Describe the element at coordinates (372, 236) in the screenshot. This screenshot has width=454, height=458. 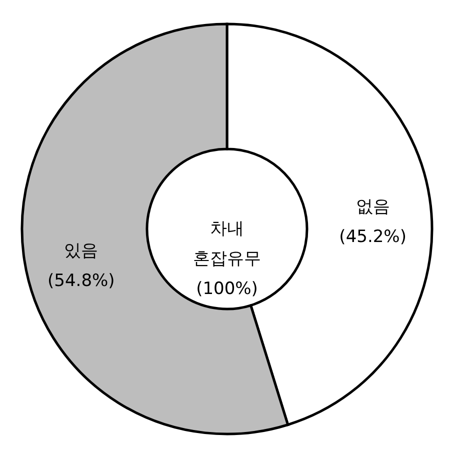
I see `data-label: (45.2%)` at that location.